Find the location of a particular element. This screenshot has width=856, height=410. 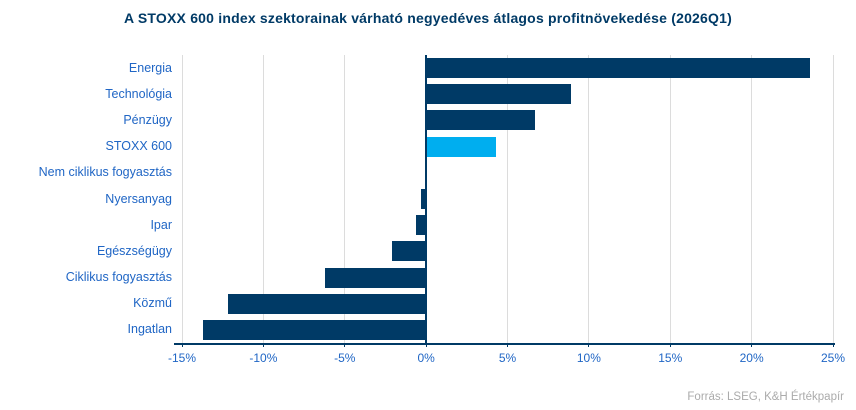

zero-baseline is located at coordinates (426, 199).